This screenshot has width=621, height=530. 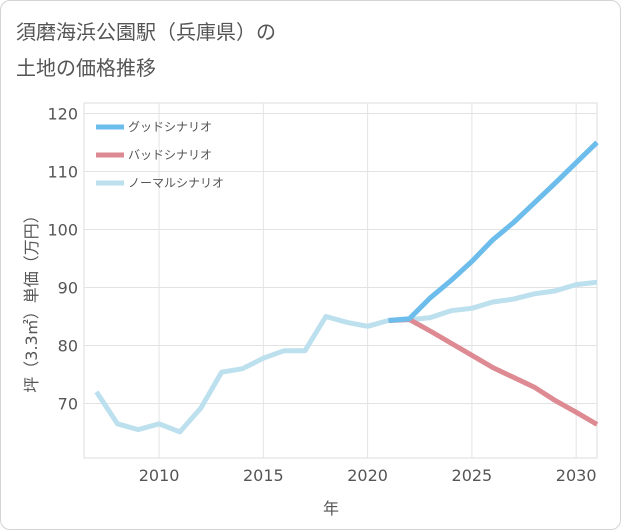 I want to click on y-tick-label: 80, so click(x=68, y=345).